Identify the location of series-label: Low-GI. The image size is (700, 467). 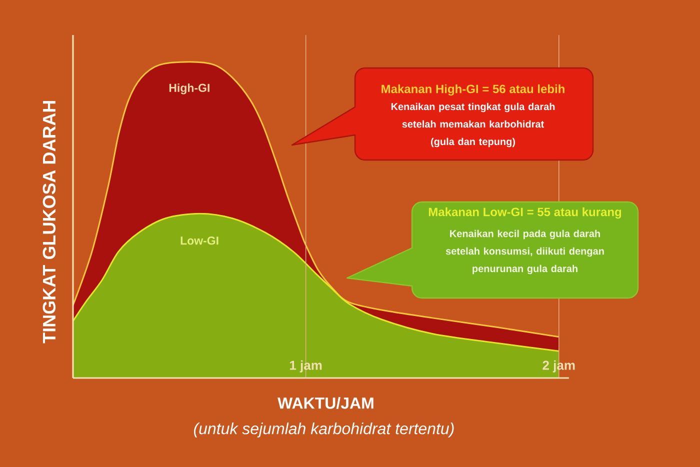
(199, 240).